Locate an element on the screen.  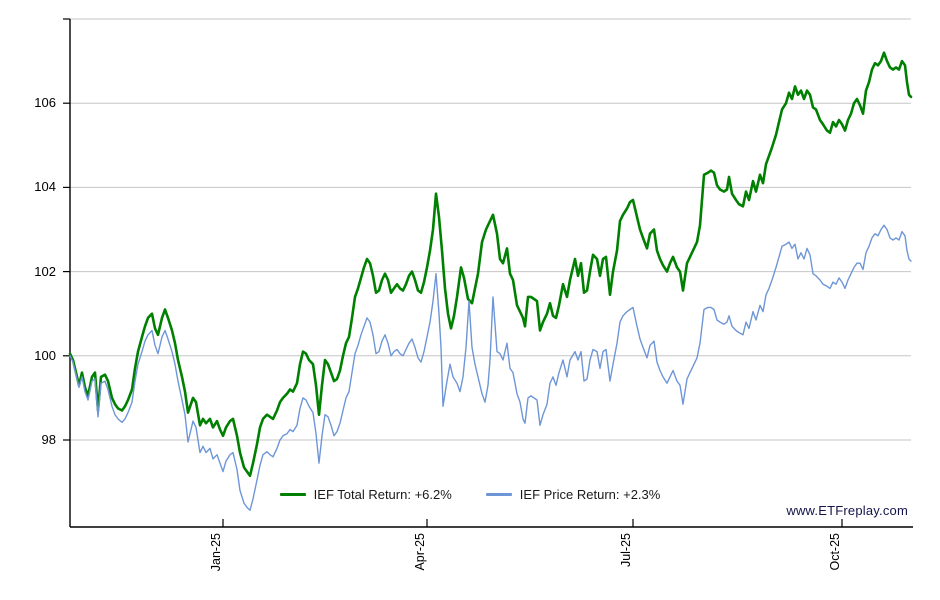
y-axis-label-102: 102 is located at coordinates (45, 271).